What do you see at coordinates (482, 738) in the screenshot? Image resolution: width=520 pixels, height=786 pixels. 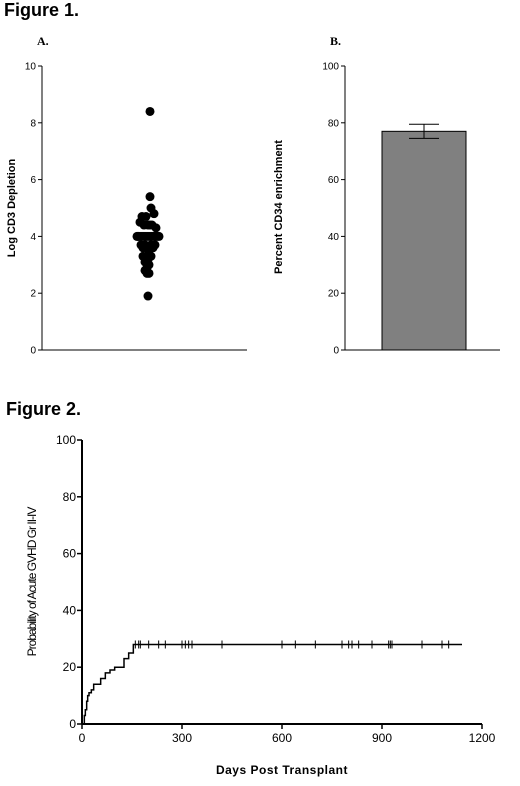 I see `x-tick-label: 1200` at bounding box center [482, 738].